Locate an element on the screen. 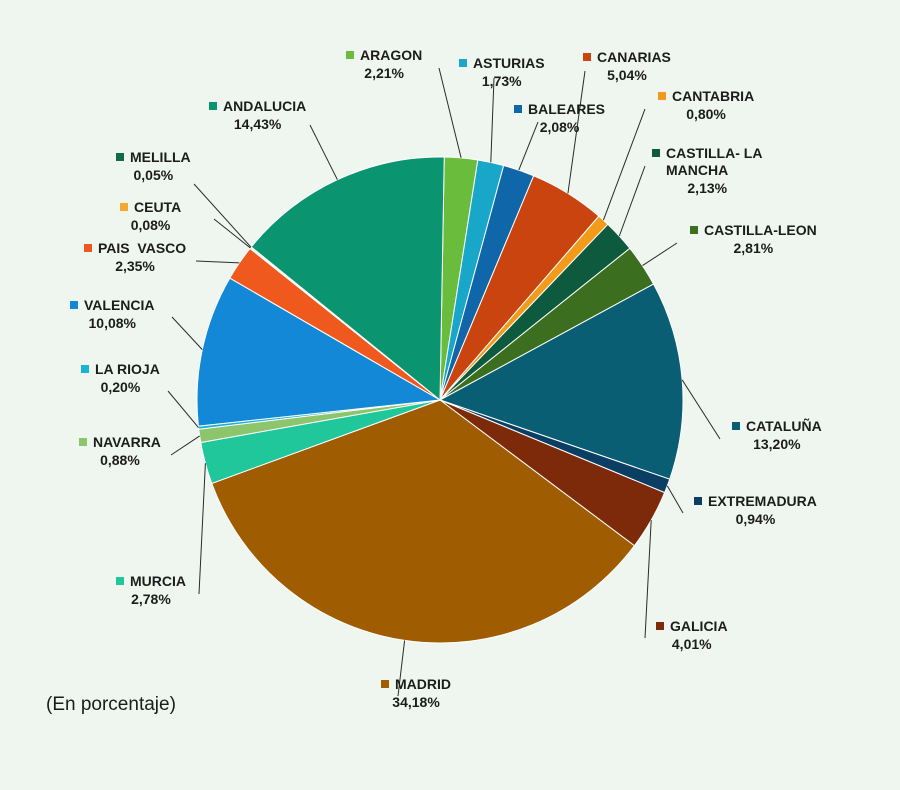 The height and width of the screenshot is (790, 900). leader-line-aragon is located at coordinates (450, 113).